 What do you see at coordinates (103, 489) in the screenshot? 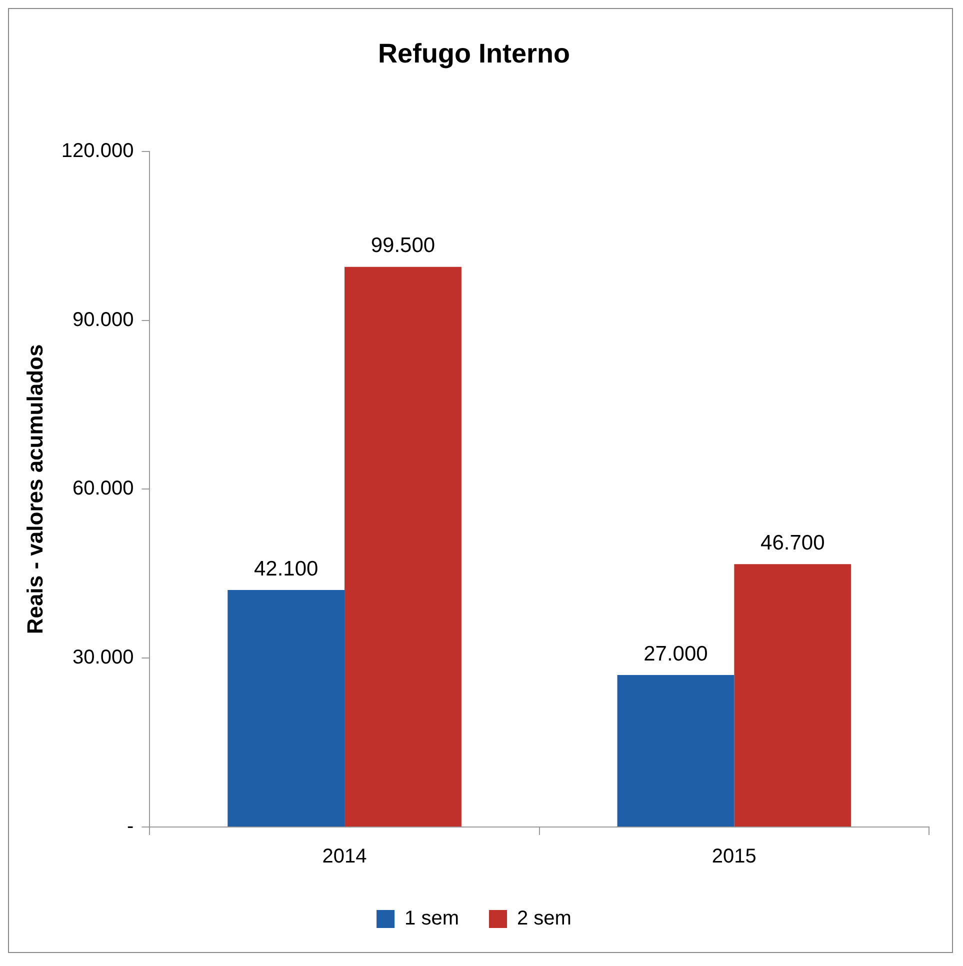
I see `y-tick-label: 60.000` at bounding box center [103, 489].